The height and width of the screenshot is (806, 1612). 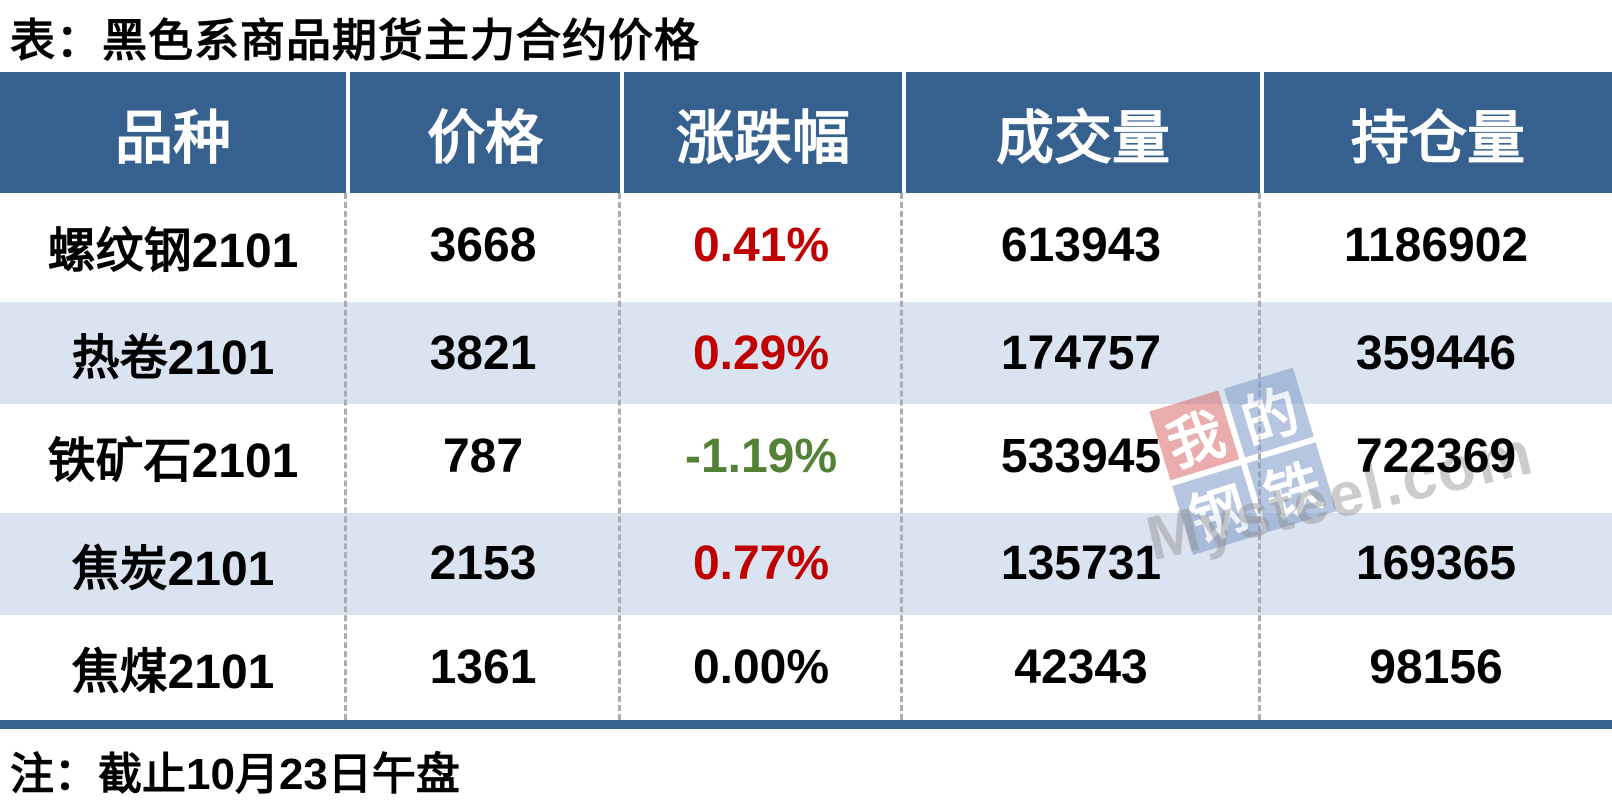 What do you see at coordinates (1436, 564) in the screenshot?
I see `open-interest-cell: 169365` at bounding box center [1436, 564].